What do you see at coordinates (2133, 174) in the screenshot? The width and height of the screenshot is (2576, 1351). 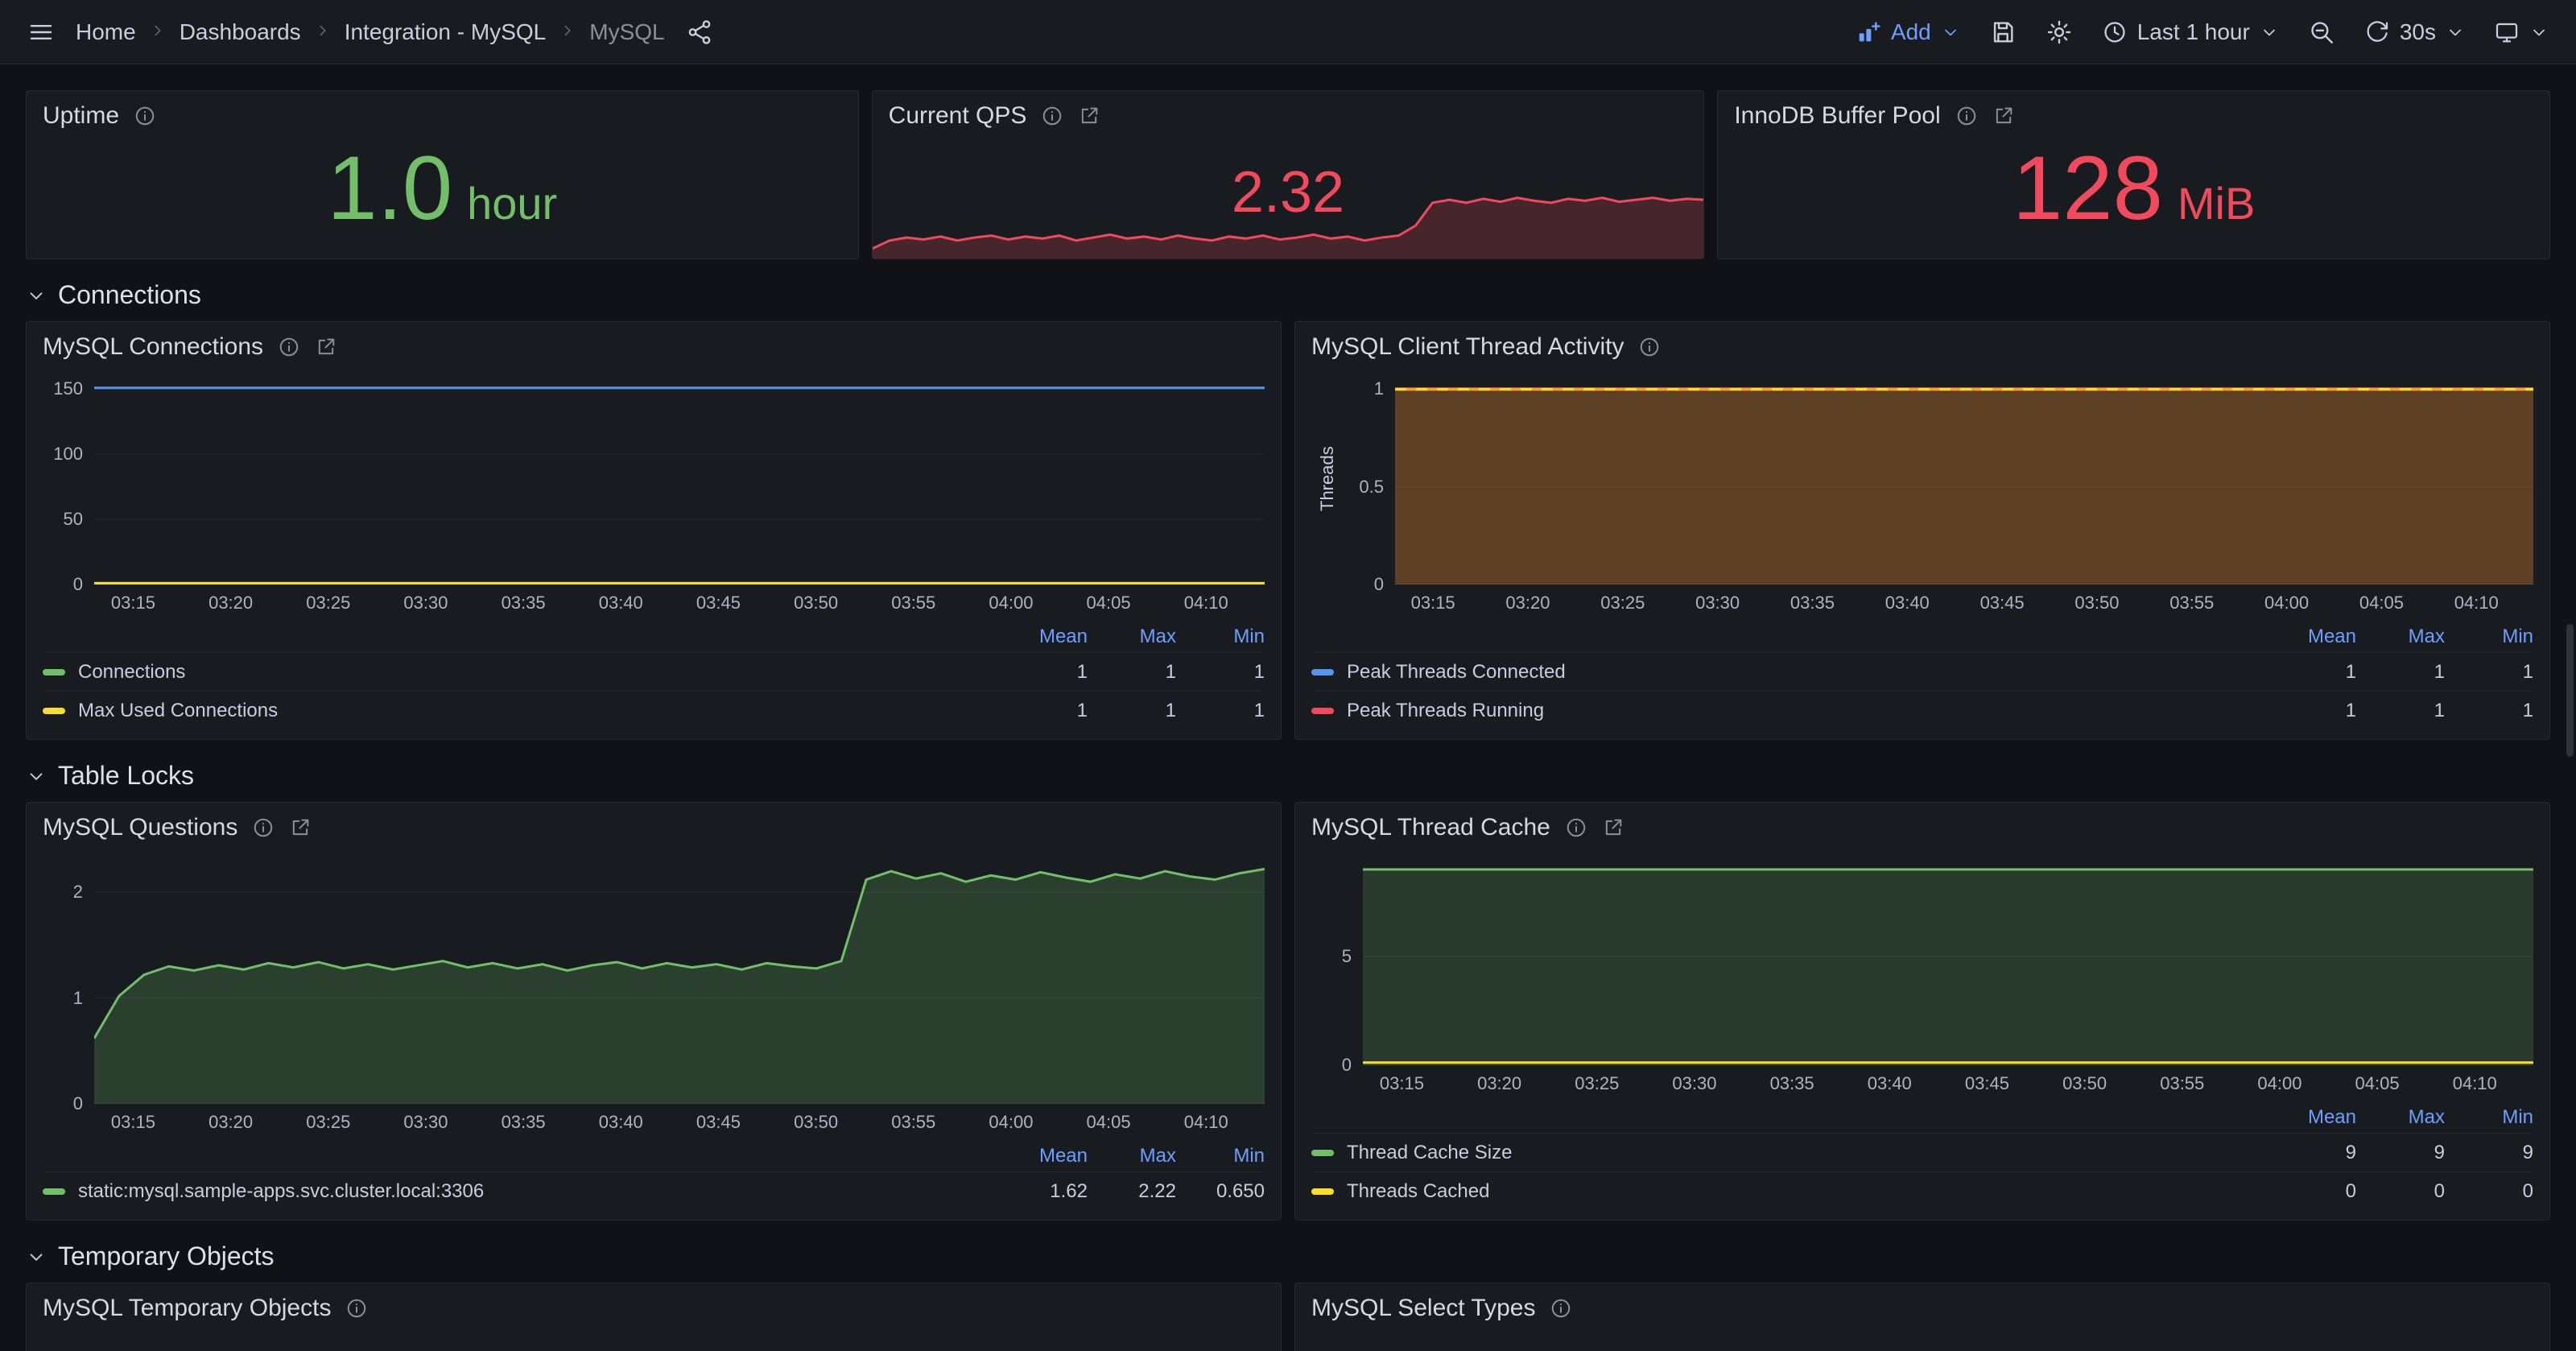 I see `panel-innodb-buffer-pool: InnoDB Buffer Pool 128 MiB` at bounding box center [2133, 174].